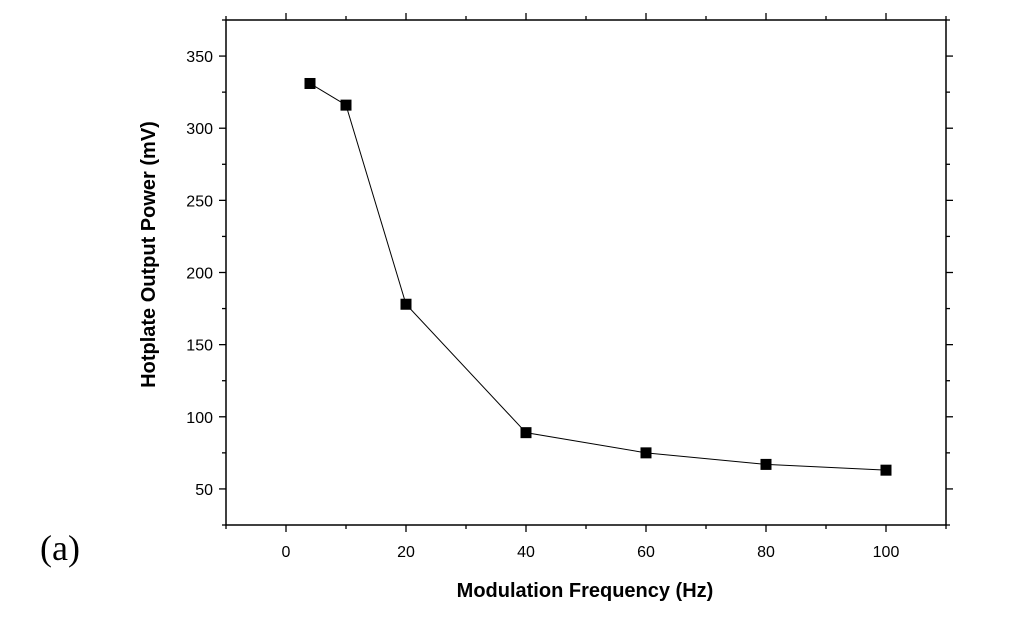 This screenshot has width=1024, height=643. Describe the element at coordinates (149, 254) in the screenshot. I see `y-axis-title: Hotplate Output Power (mV)` at that location.